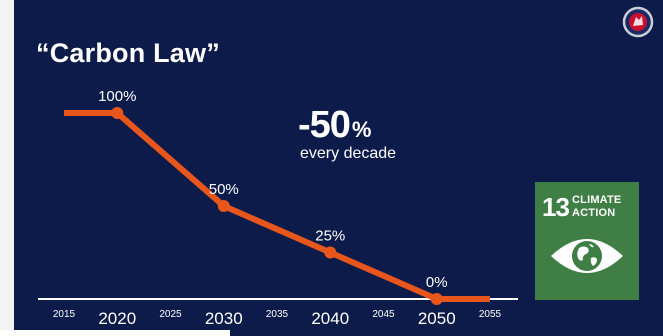 This screenshot has width=663, height=336. I want to click on sdg-label-line1: CLIMATE, so click(597, 200).